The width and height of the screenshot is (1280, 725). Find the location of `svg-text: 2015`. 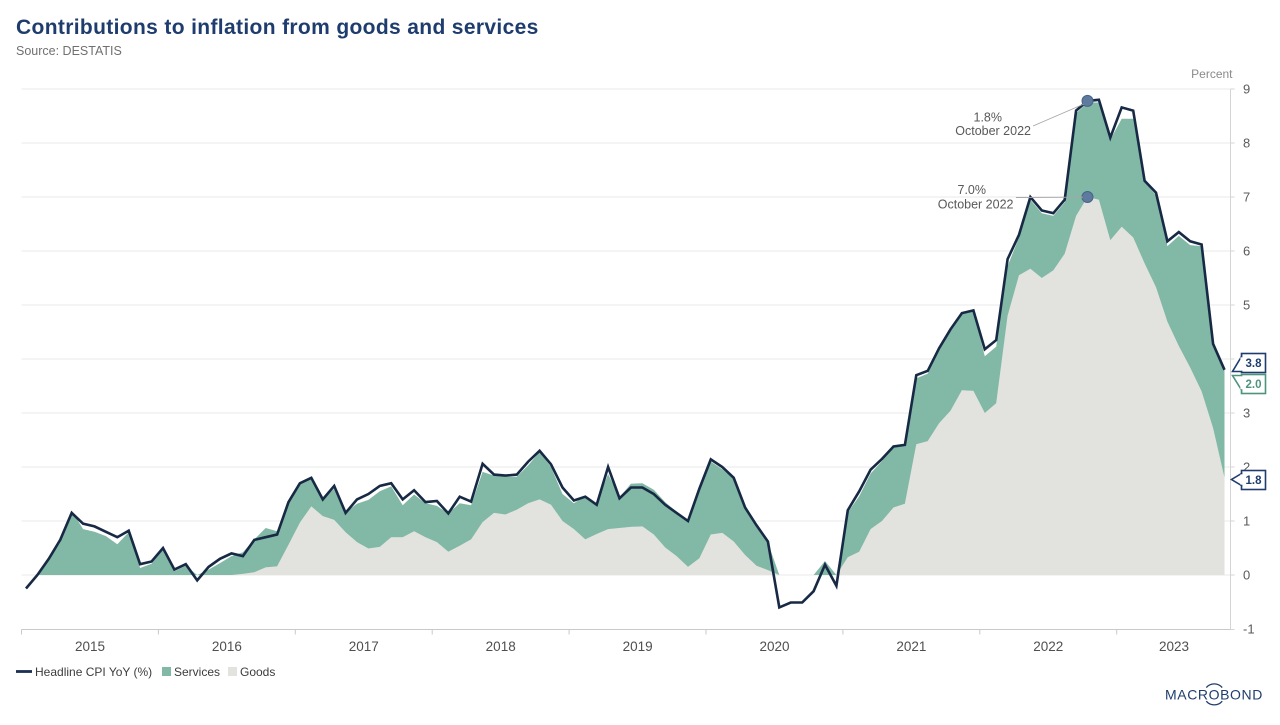

svg-text: 2015 is located at coordinates (90, 646).